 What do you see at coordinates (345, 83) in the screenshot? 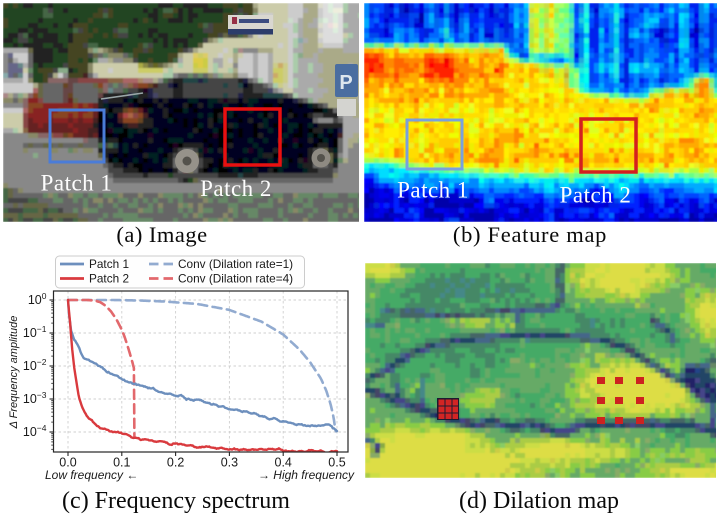
I see `svg-text: P` at bounding box center [345, 83].